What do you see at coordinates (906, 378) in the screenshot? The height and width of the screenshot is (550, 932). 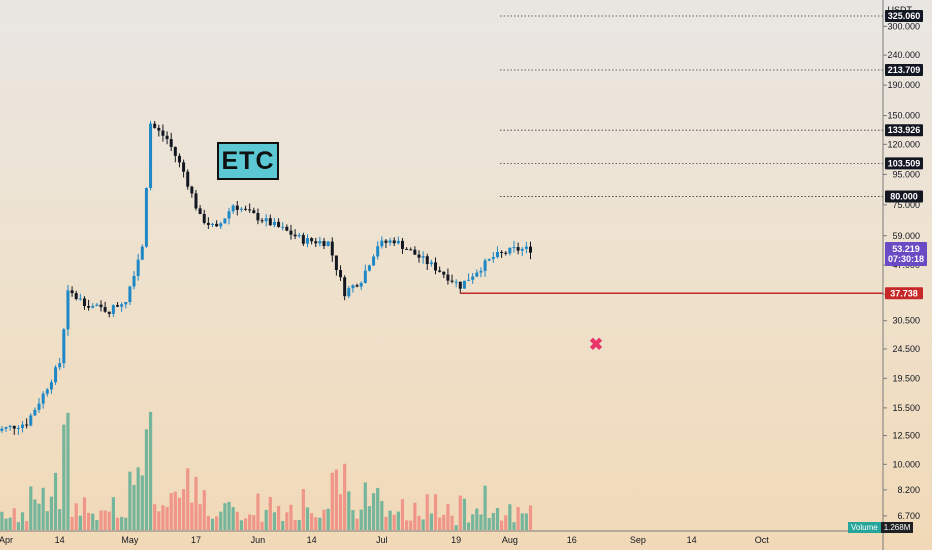 I see `price-tick-label: 19.500` at bounding box center [906, 378].